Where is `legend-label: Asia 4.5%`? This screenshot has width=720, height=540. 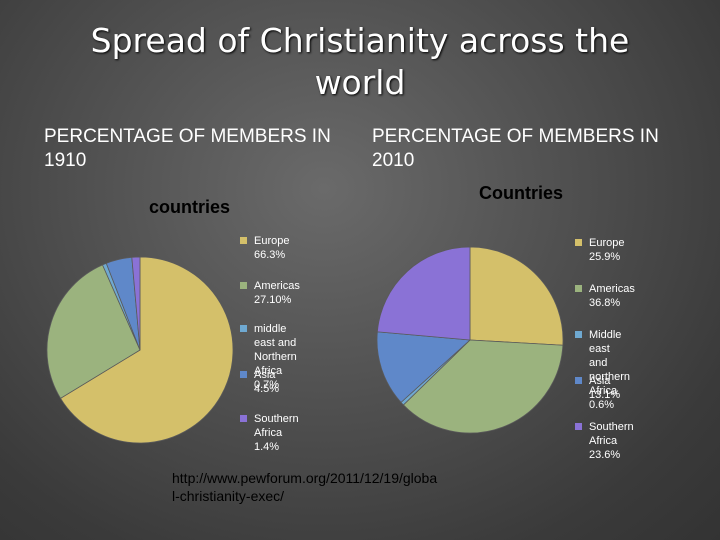
legend-label: Asia 4.5% is located at coordinates (267, 382).